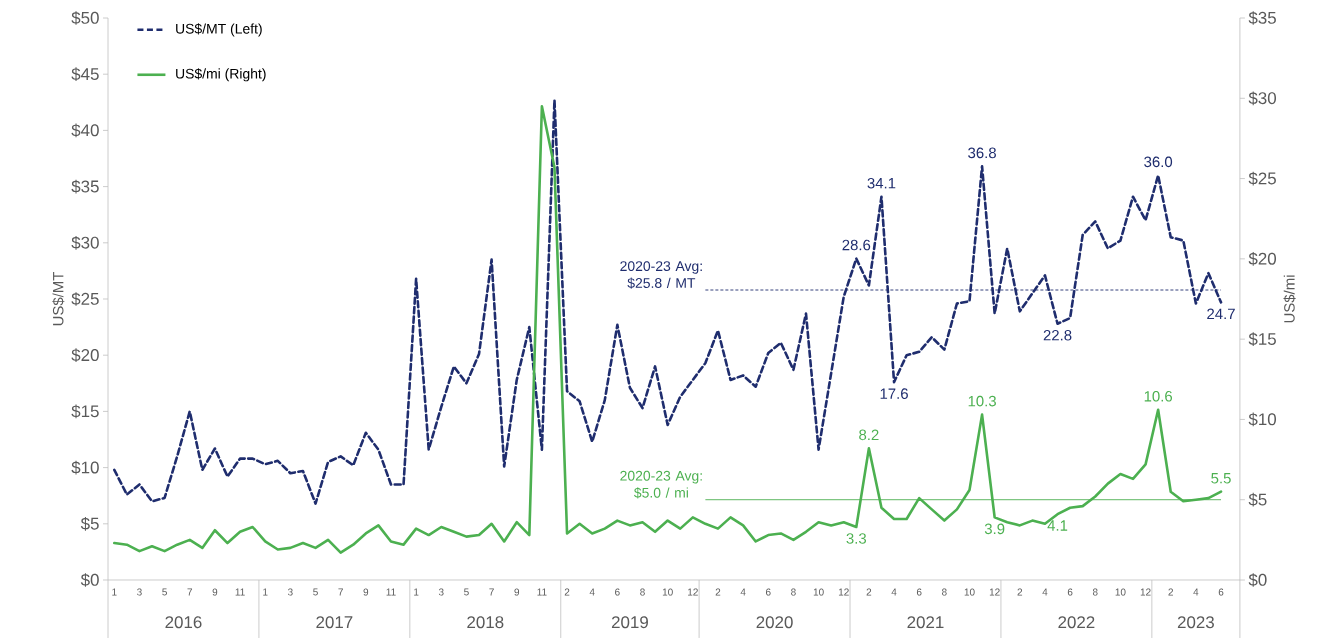 This screenshot has height=643, width=1332. What do you see at coordinates (1257, 499) in the screenshot?
I see `y2-tick-label: $5` at bounding box center [1257, 499].